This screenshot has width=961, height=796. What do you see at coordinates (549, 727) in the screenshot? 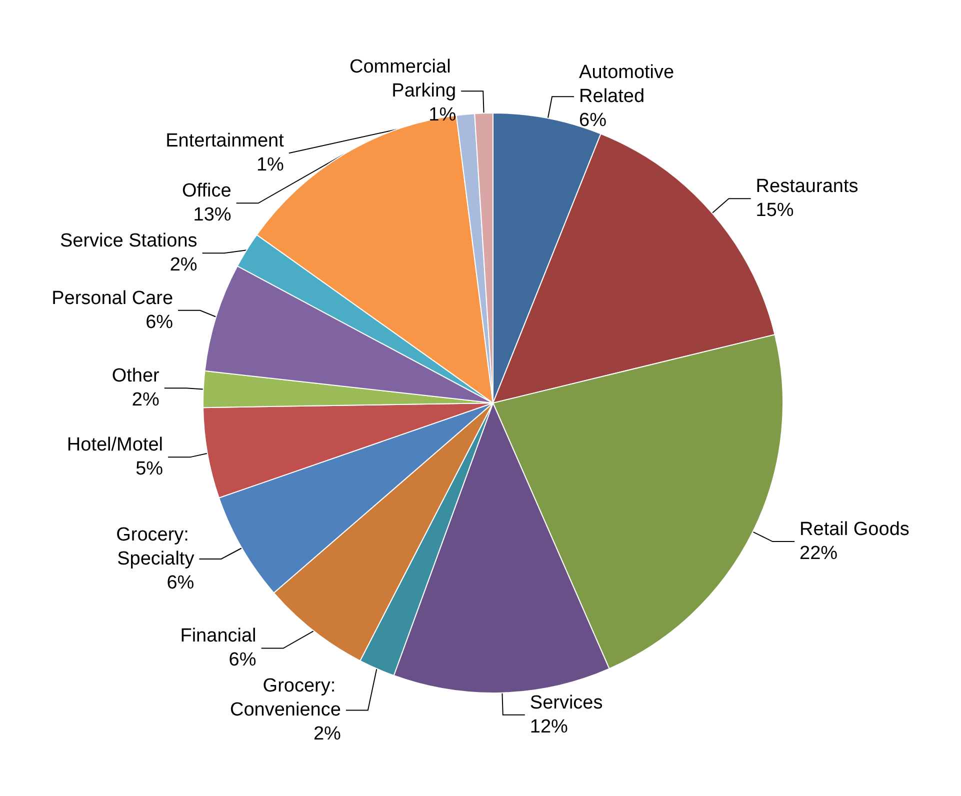
I see `data-label: 12%` at bounding box center [549, 727].